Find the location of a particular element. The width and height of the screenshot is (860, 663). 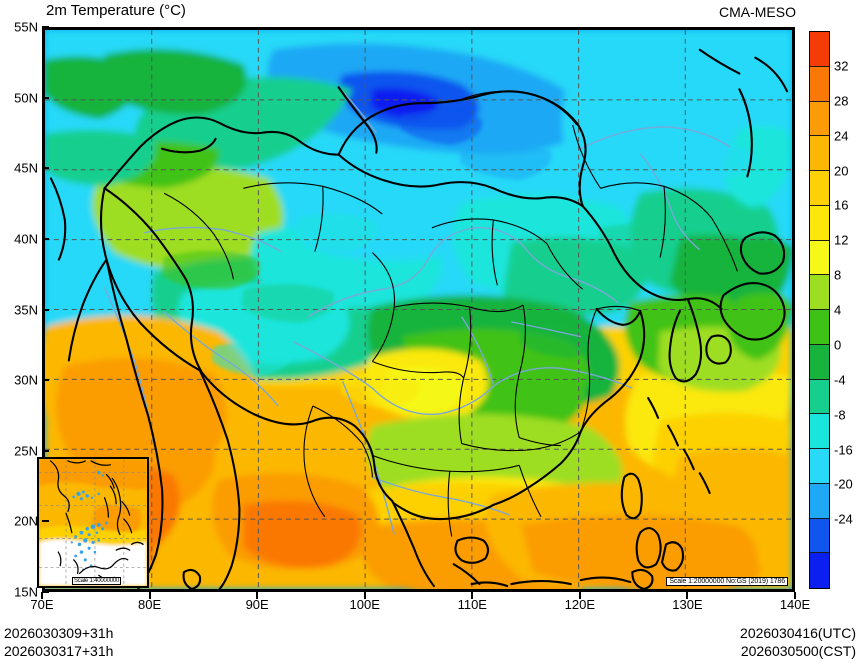

colorbar-tick-label: 12 is located at coordinates (841, 240).